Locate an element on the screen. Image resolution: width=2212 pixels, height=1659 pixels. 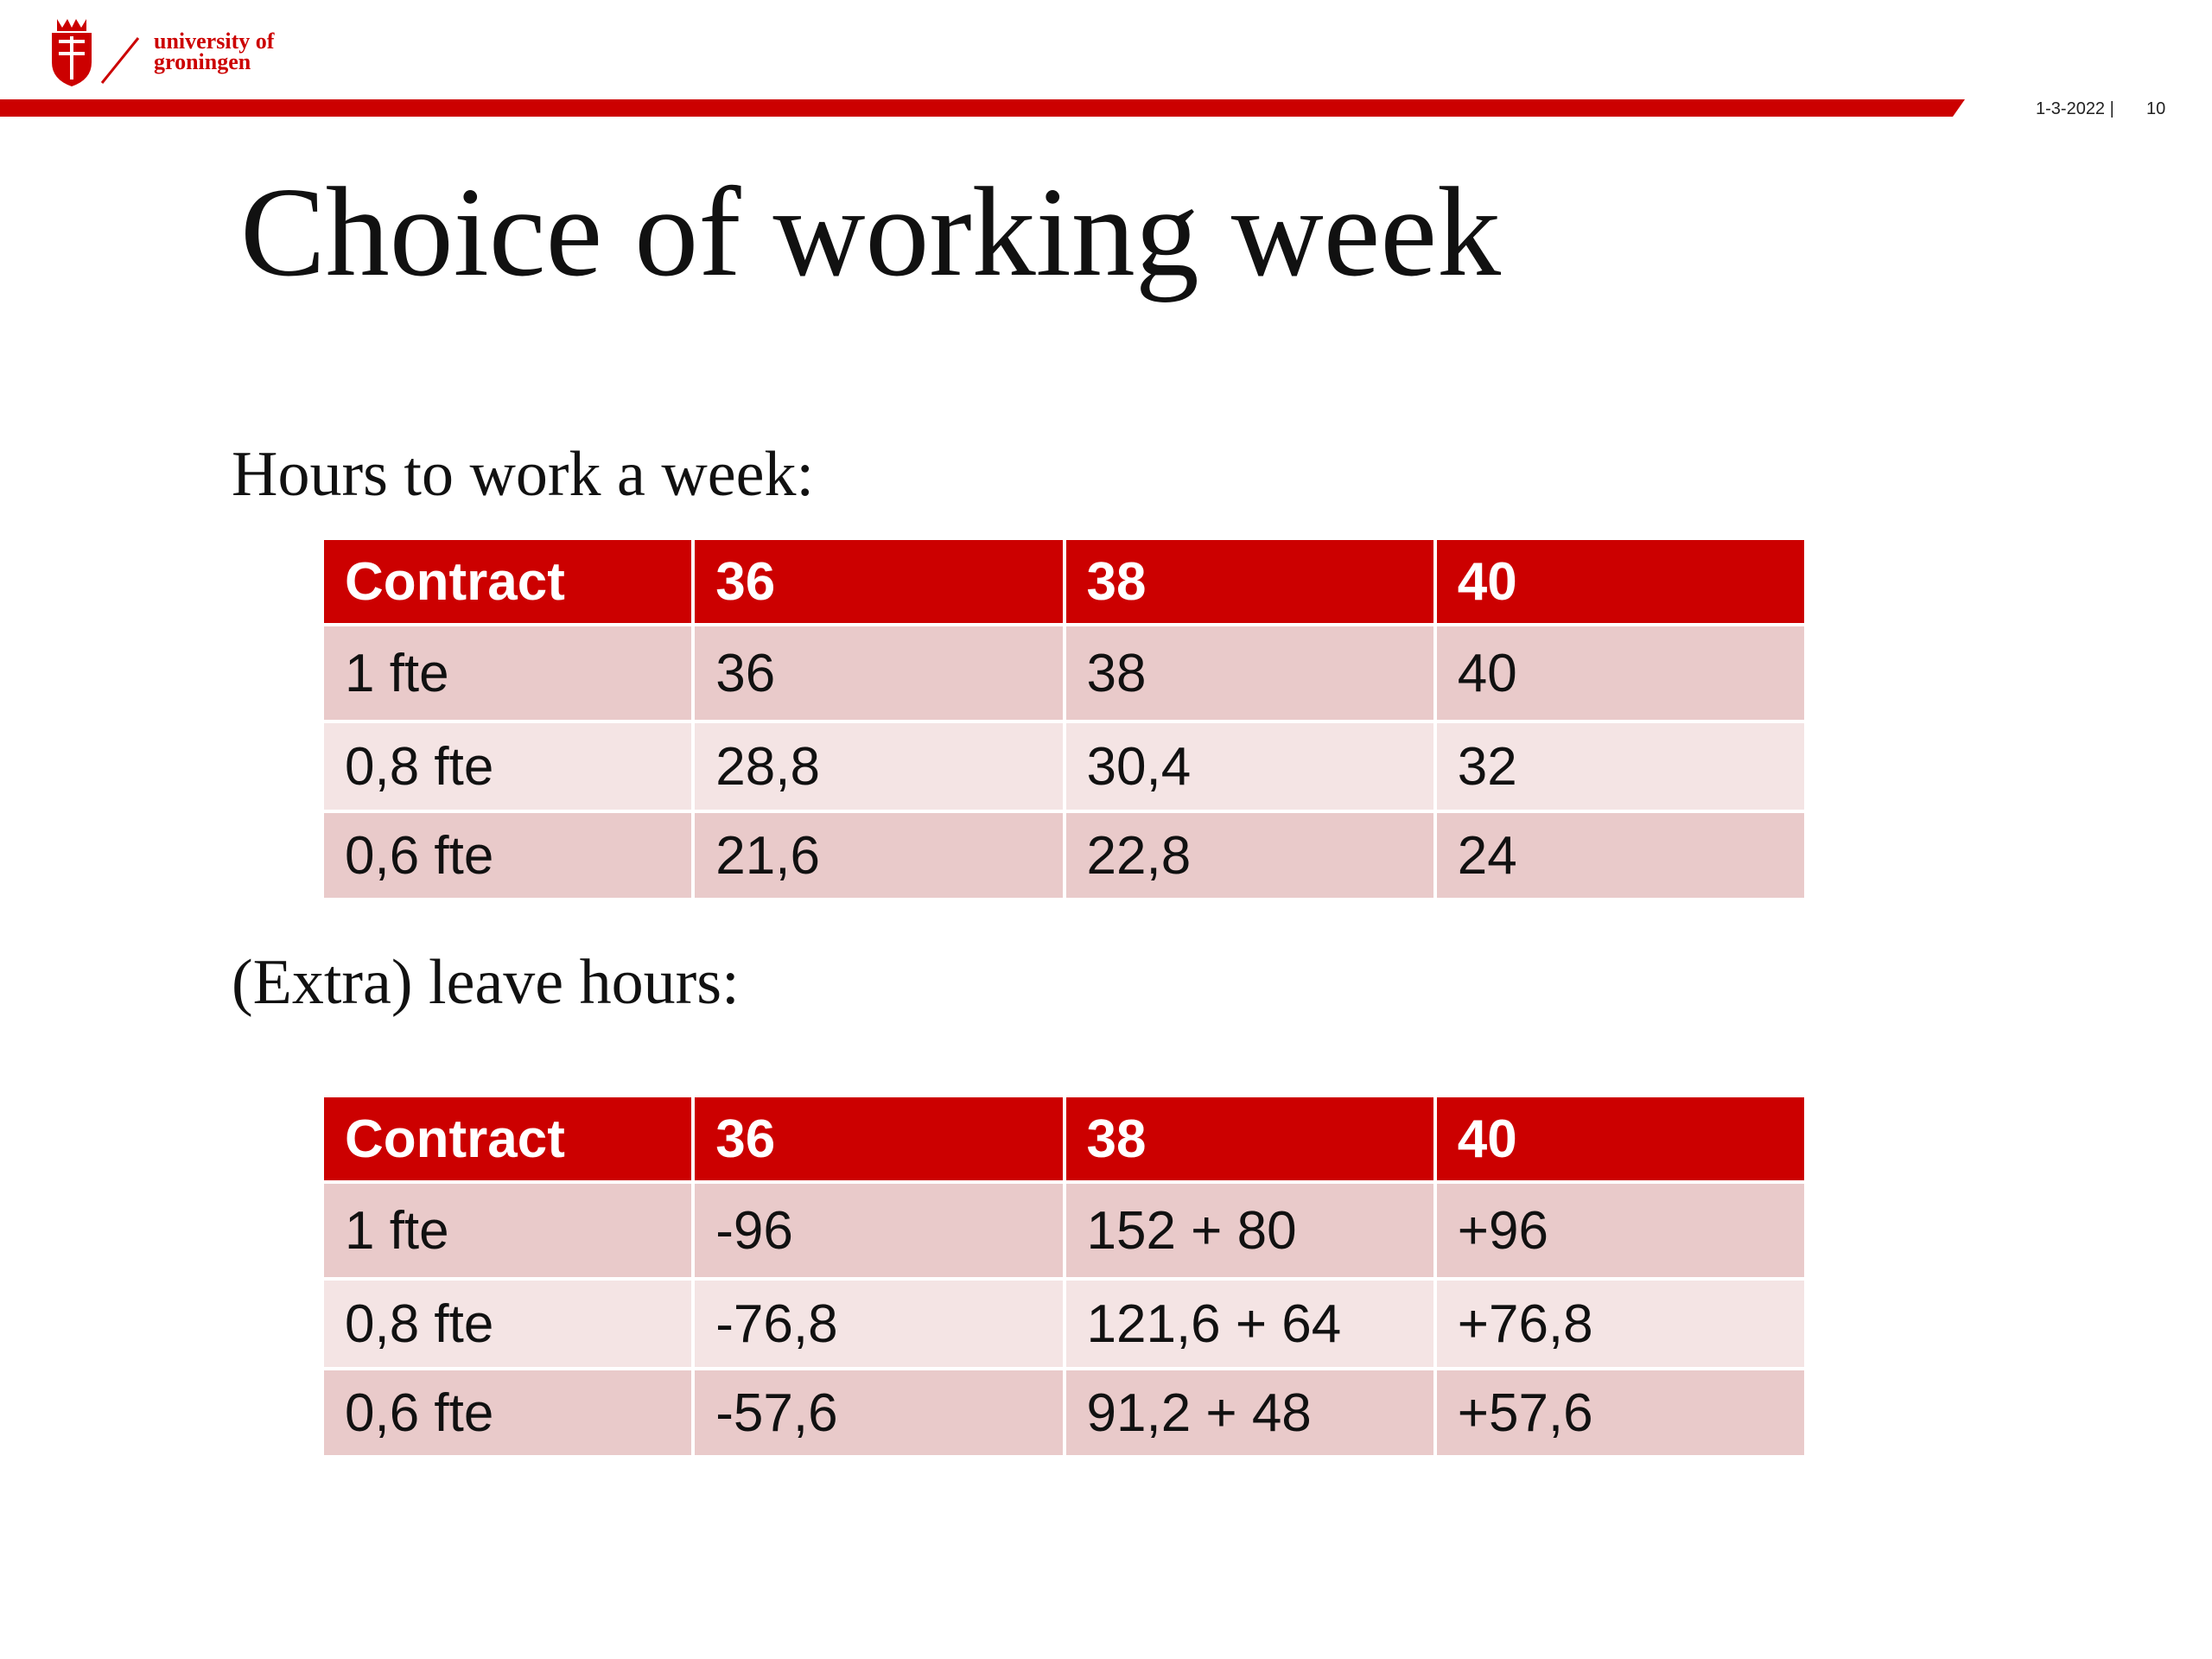
cell: 28,8 is located at coordinates (879, 766).